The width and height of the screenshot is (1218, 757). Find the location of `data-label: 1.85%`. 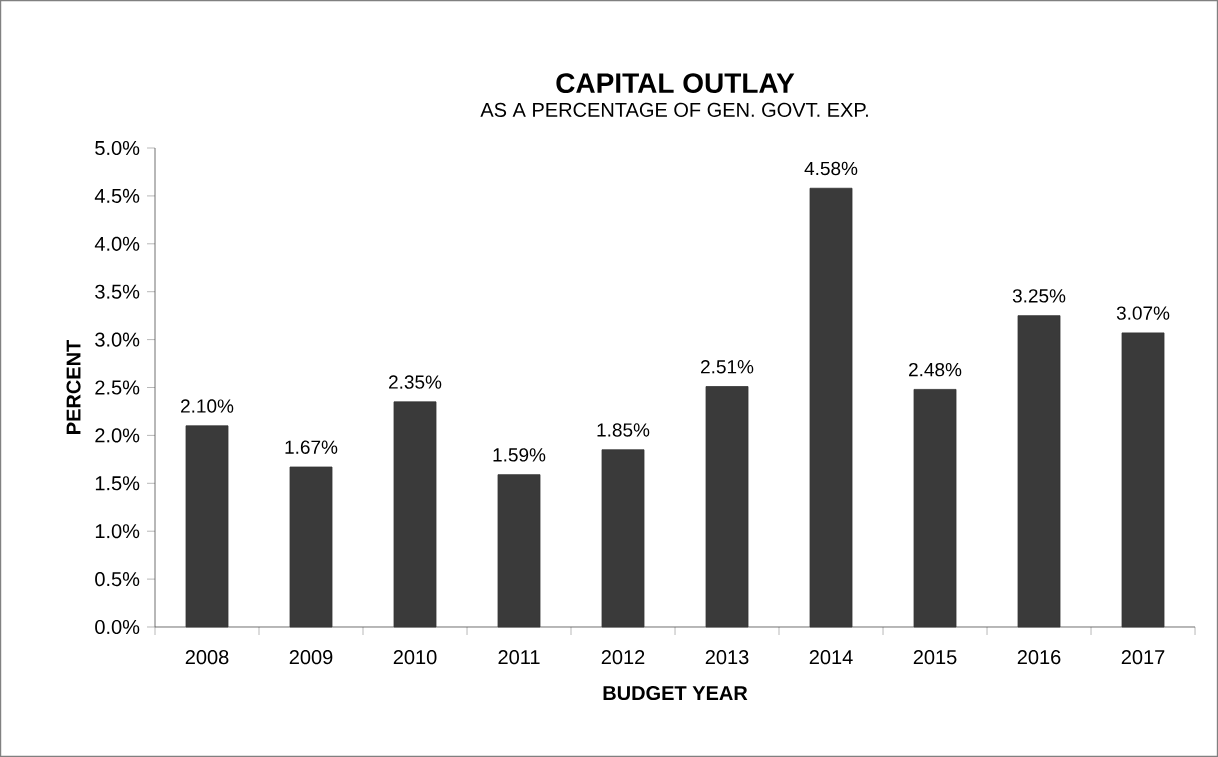

data-label: 1.85% is located at coordinates (623, 430).